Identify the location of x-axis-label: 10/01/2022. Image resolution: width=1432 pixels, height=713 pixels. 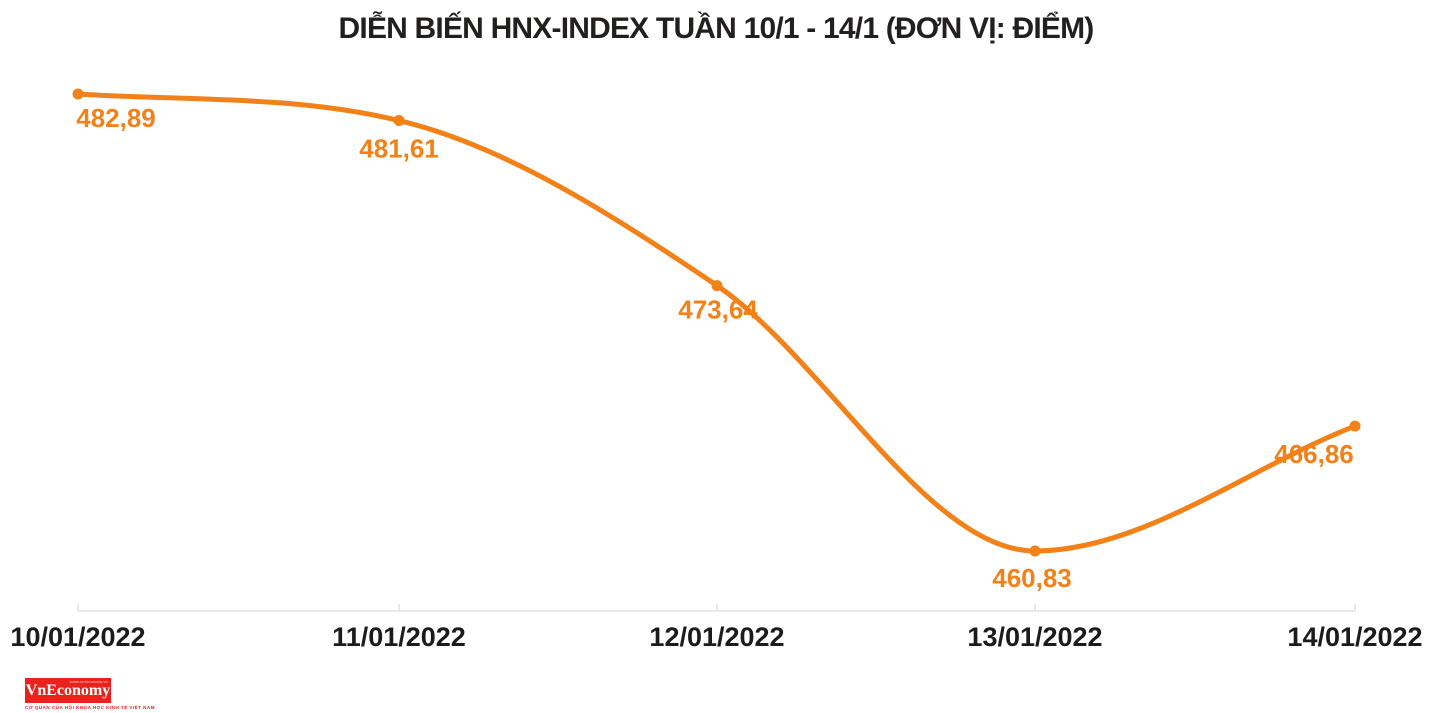
(77, 637).